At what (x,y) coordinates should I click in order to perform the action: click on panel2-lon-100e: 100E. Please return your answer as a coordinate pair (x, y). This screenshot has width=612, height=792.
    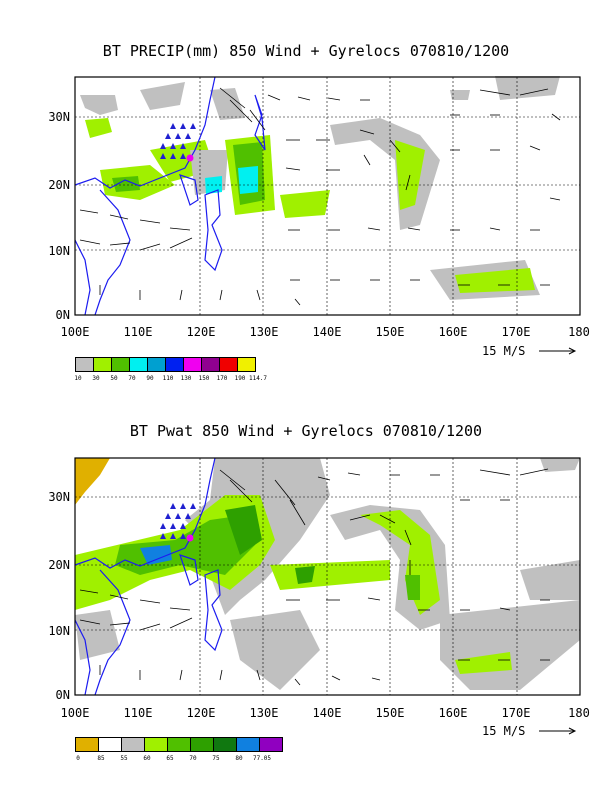
    Looking at the image, I should click on (75, 713).